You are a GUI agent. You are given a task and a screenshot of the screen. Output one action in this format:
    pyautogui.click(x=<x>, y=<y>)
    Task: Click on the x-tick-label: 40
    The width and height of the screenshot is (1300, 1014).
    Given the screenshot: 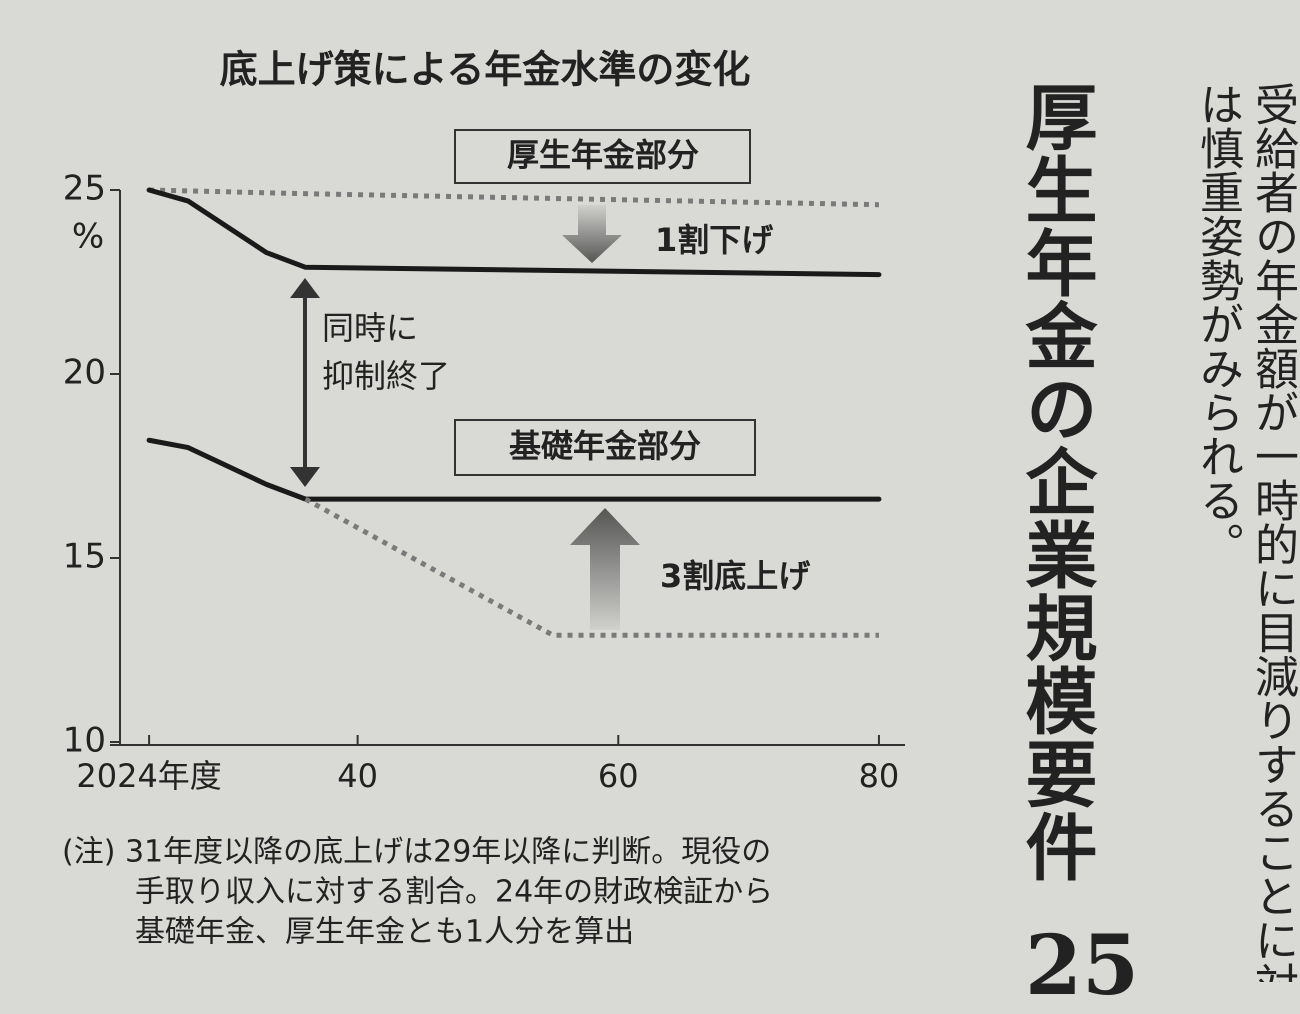 What is the action you would take?
    pyautogui.click(x=357, y=776)
    